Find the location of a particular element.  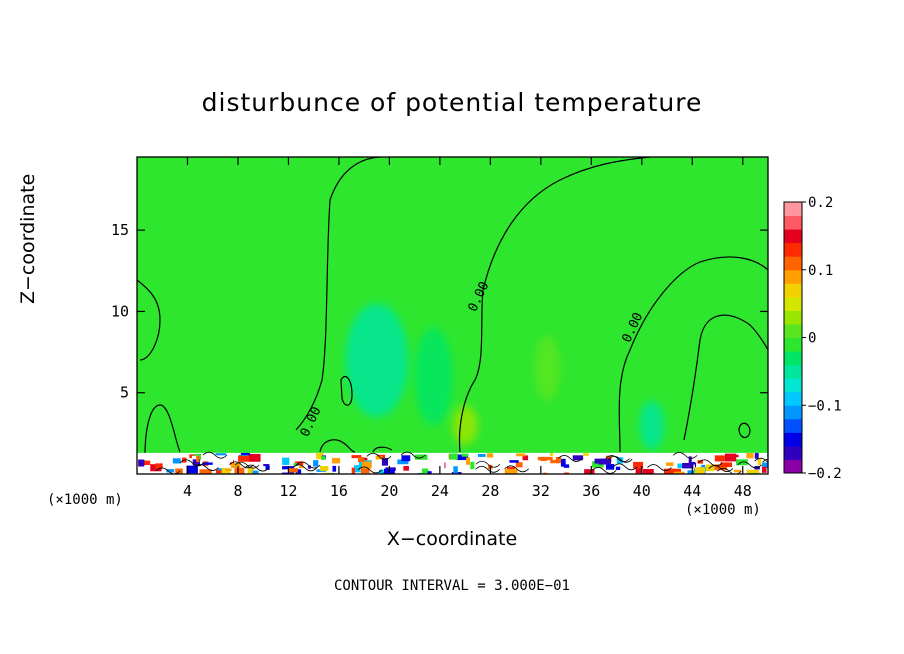

x-unit-label-right: (×1000 m) is located at coordinates (723, 510).